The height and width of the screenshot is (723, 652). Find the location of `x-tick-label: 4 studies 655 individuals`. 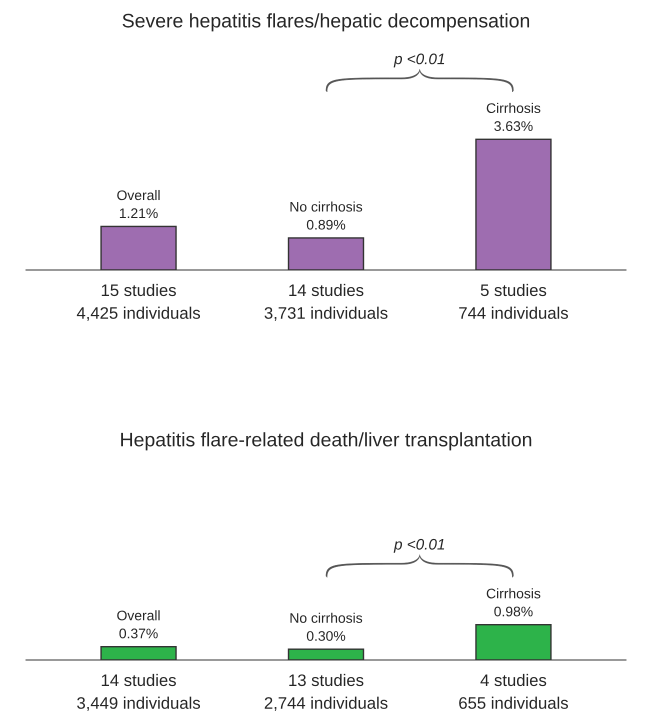

x-tick-label: 4 studies 655 individuals is located at coordinates (513, 691).